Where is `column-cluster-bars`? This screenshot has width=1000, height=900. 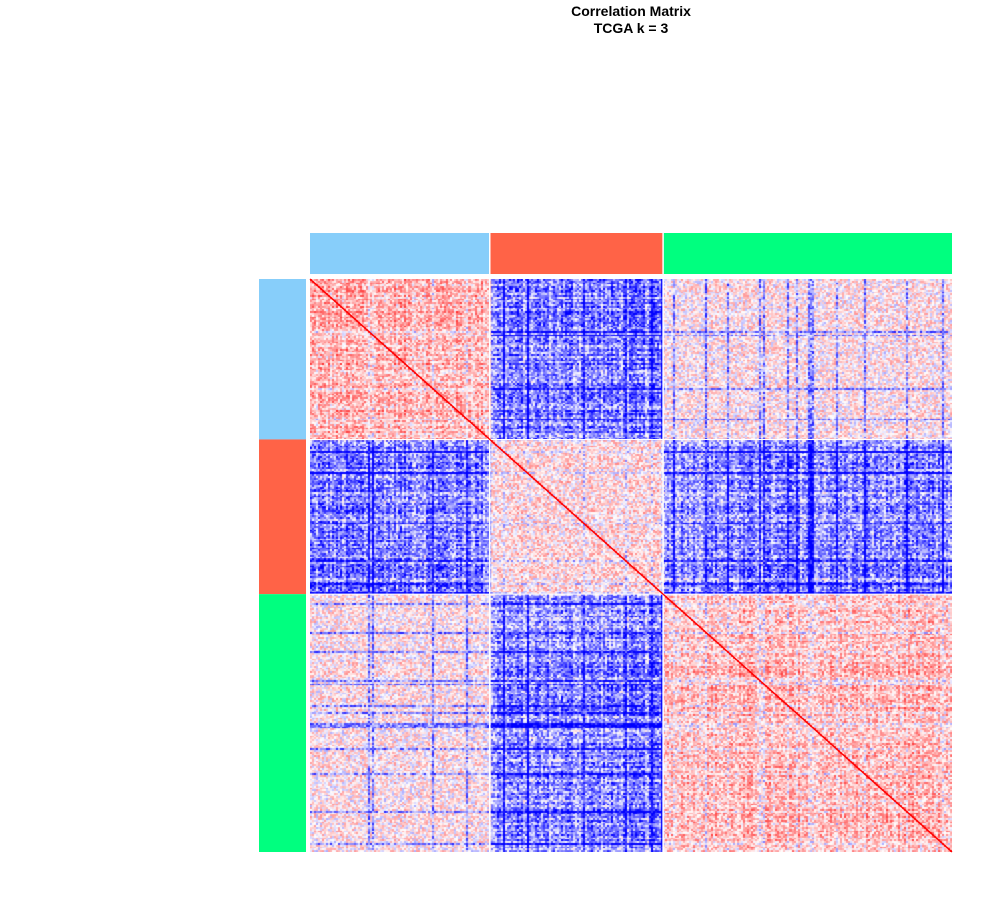
column-cluster-bars is located at coordinates (631, 253).